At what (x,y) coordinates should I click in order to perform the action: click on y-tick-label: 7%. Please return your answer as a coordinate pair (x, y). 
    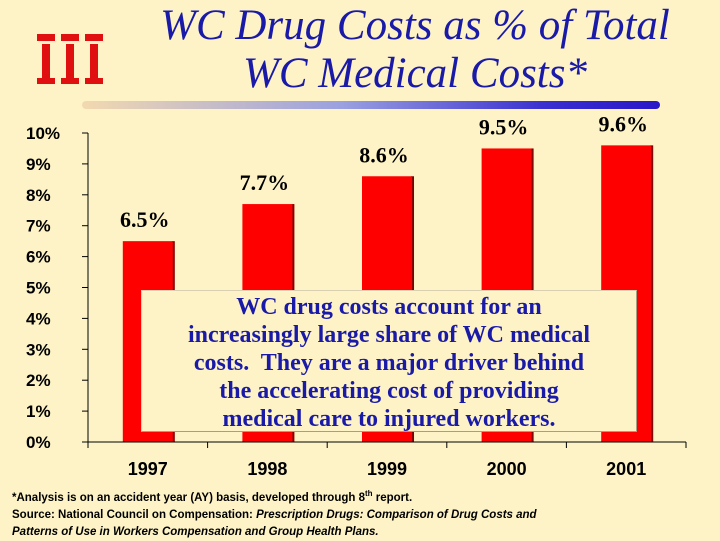
    Looking at the image, I should click on (38, 226).